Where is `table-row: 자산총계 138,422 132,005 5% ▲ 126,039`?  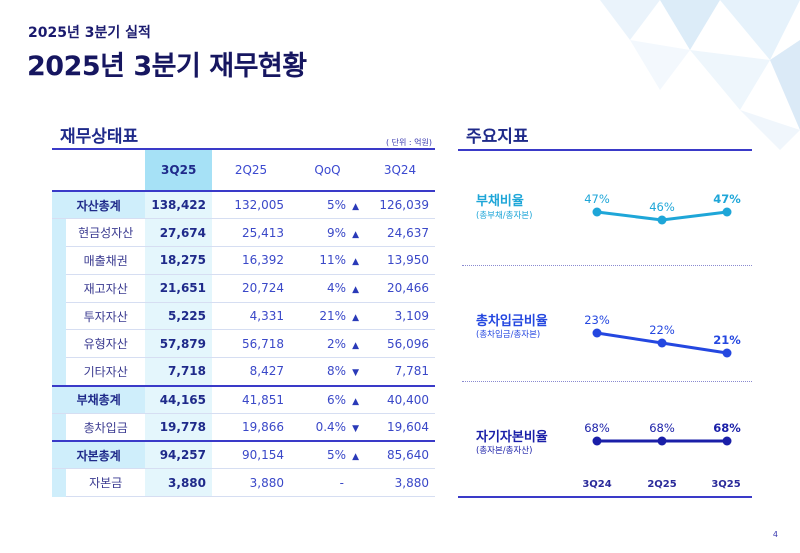
table-row: 자산총계 138,422 132,005 5% ▲ 126,039 is located at coordinates (243, 205).